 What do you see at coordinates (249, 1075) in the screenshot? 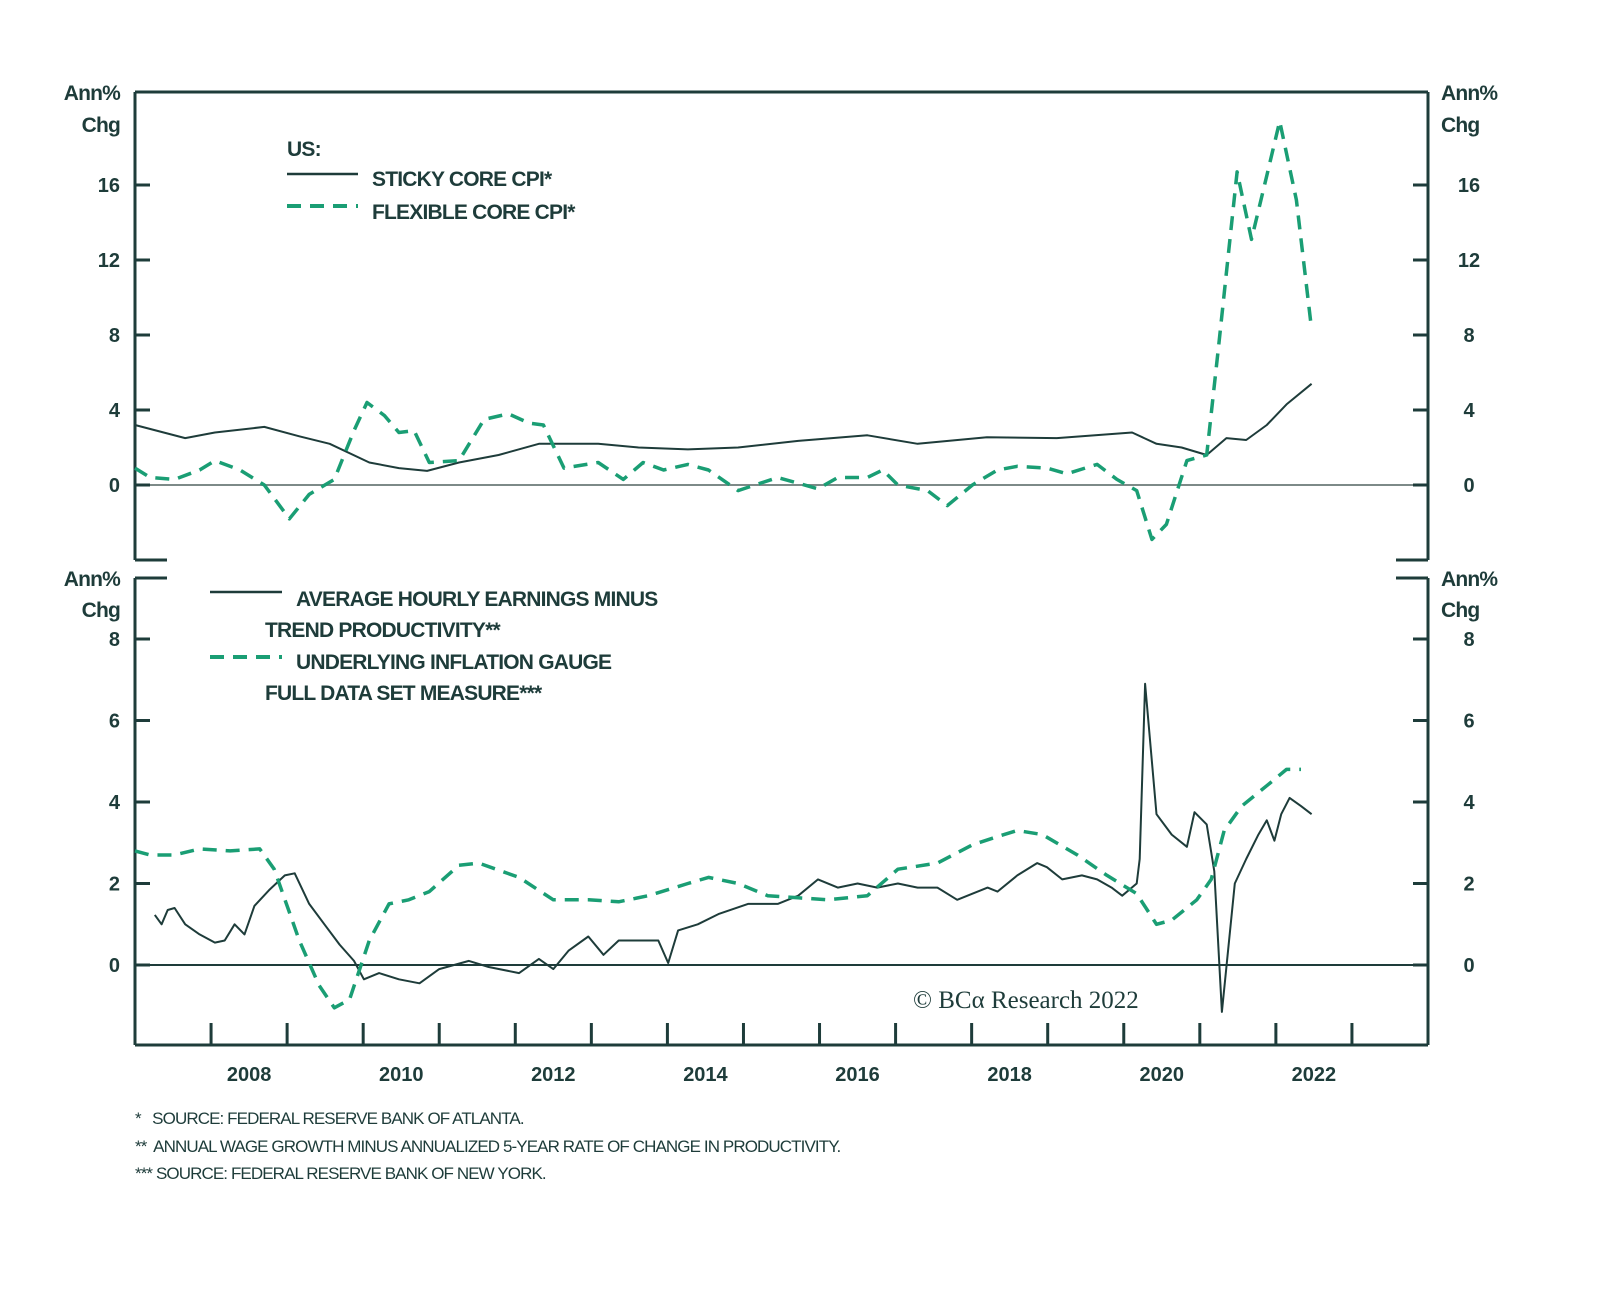
I see `x-tick-label: 2008` at bounding box center [249, 1075].